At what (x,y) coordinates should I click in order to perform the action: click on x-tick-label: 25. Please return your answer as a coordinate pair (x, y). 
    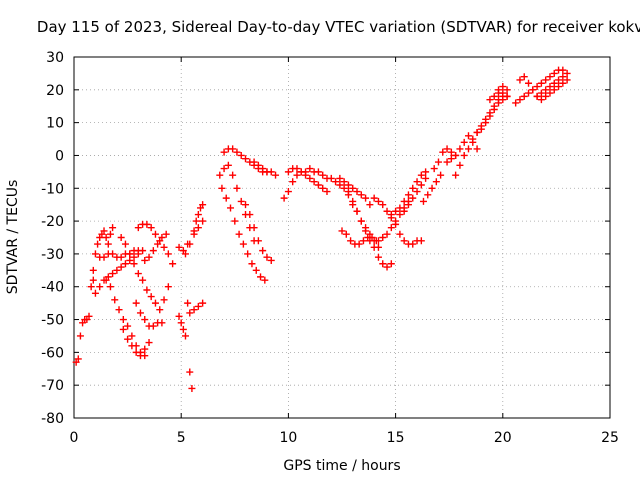
    Looking at the image, I should click on (610, 438).